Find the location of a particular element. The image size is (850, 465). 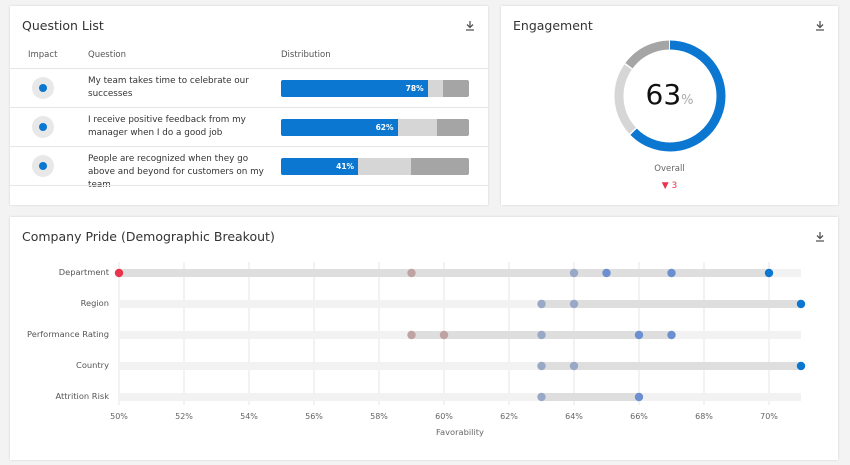

panel-title: Company Pride (Demographic Breakout) is located at coordinates (148, 236).